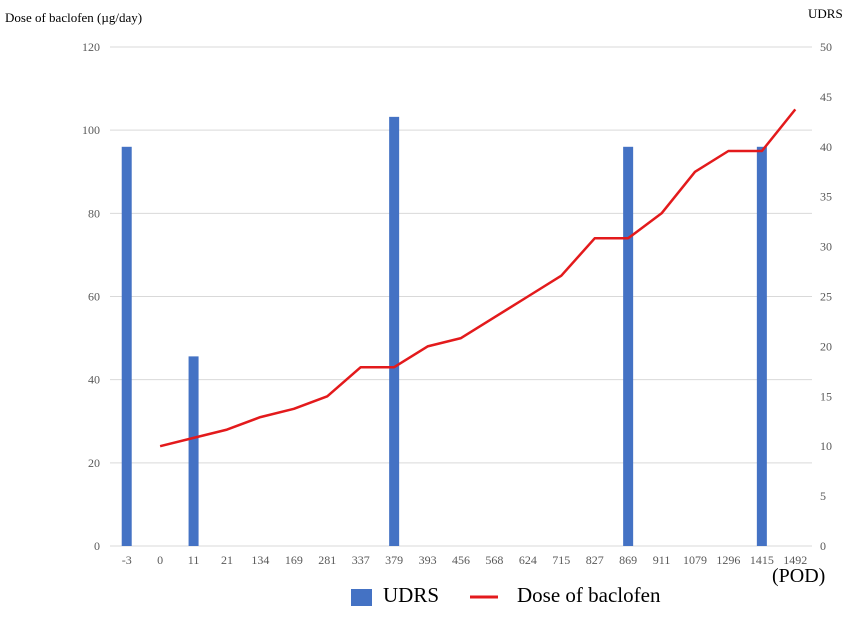 This screenshot has height=621, width=850. Describe the element at coordinates (260, 560) in the screenshot. I see `x-tick-label: 134` at that location.